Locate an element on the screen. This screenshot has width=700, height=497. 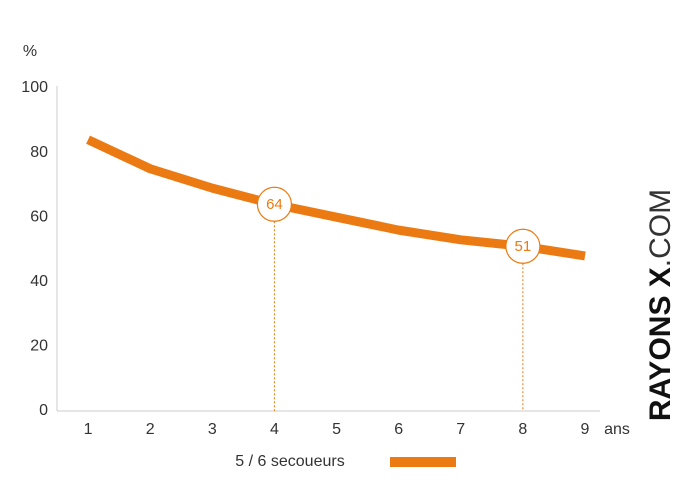
x-axis-label: ans is located at coordinates (617, 429).